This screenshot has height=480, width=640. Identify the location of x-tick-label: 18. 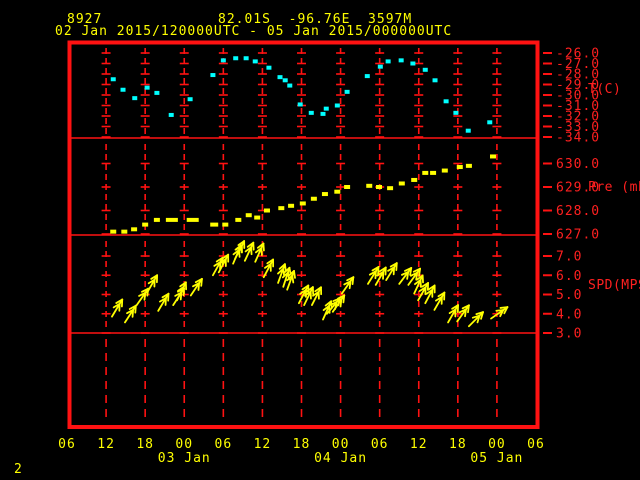
(302, 444).